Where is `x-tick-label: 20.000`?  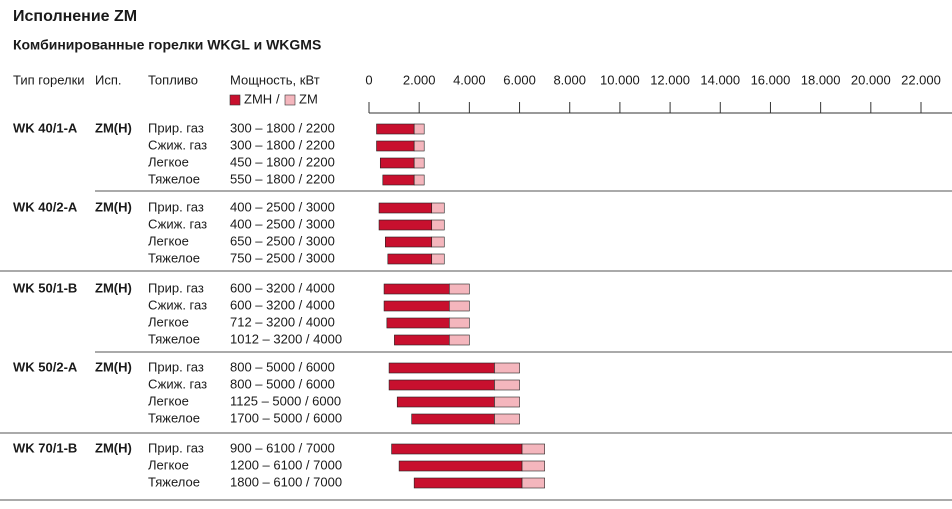
x-tick-label: 20.000 is located at coordinates (871, 79).